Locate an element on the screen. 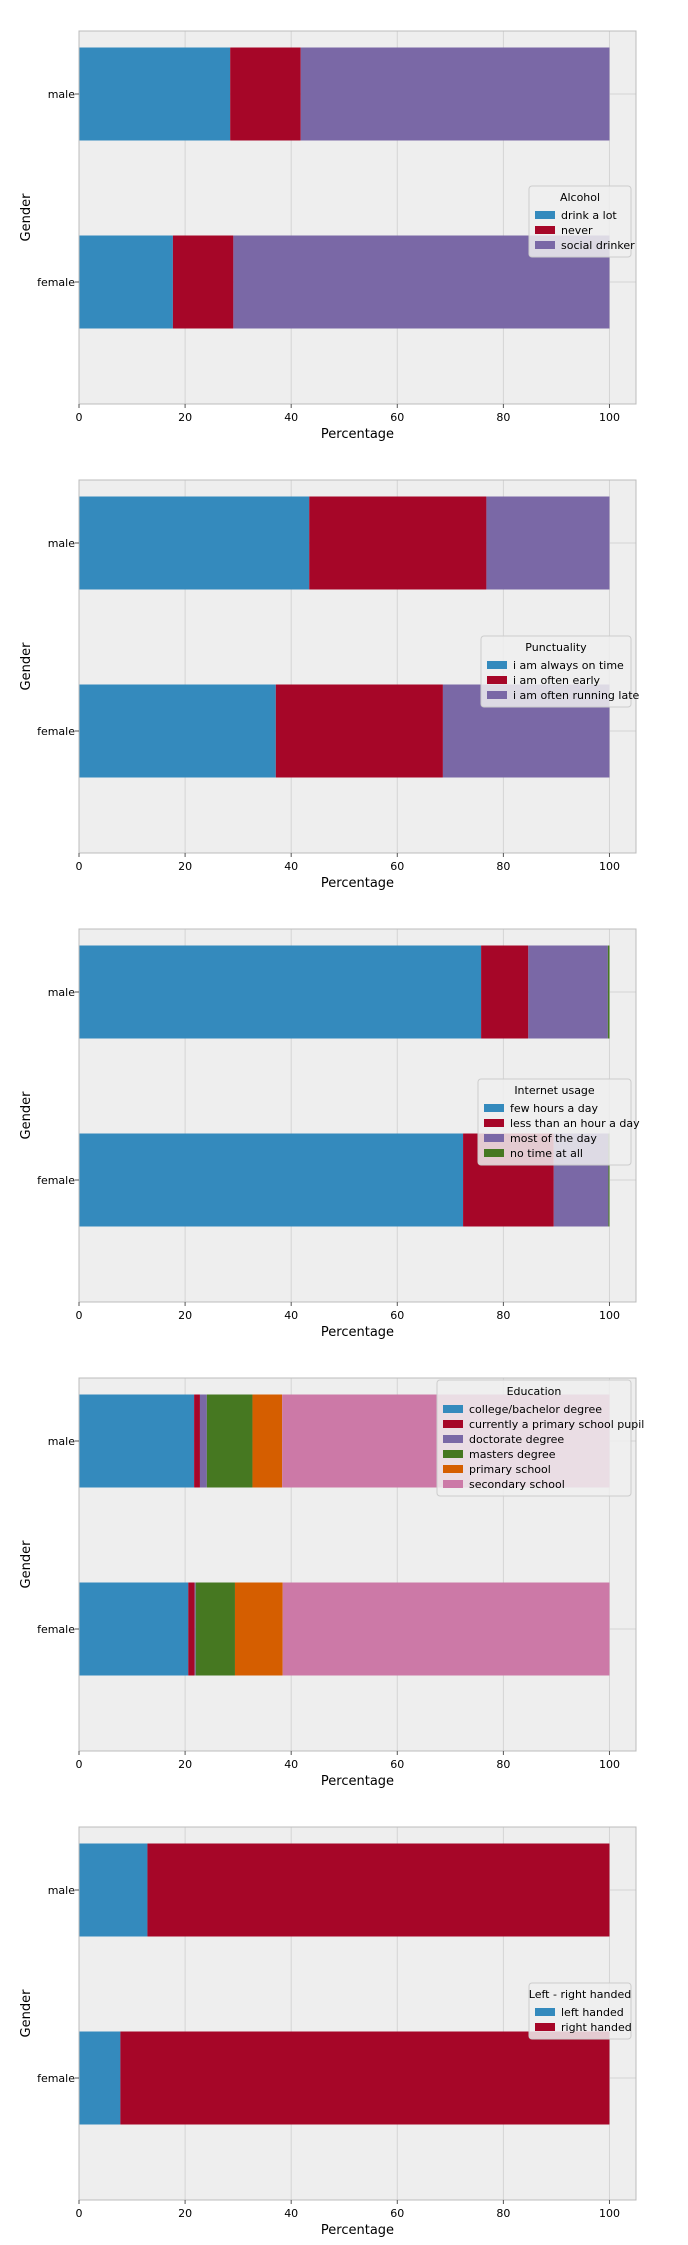  legend-label: currently a primary school pupil is located at coordinates (556, 1424).